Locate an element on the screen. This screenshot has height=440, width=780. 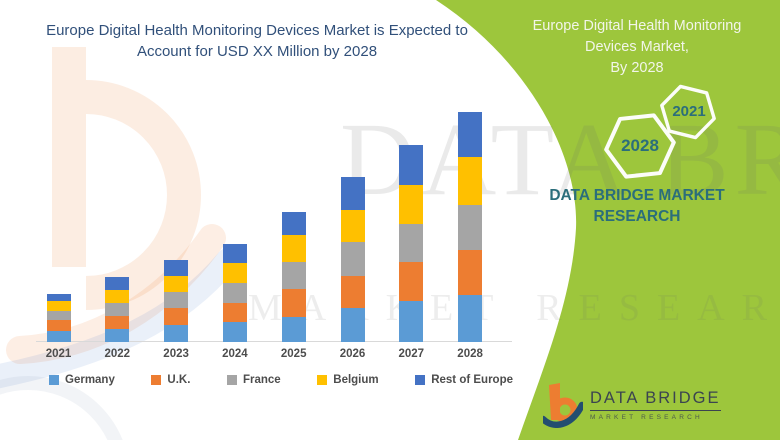
bar-segment-germany-2021 is located at coordinates (58, 336).